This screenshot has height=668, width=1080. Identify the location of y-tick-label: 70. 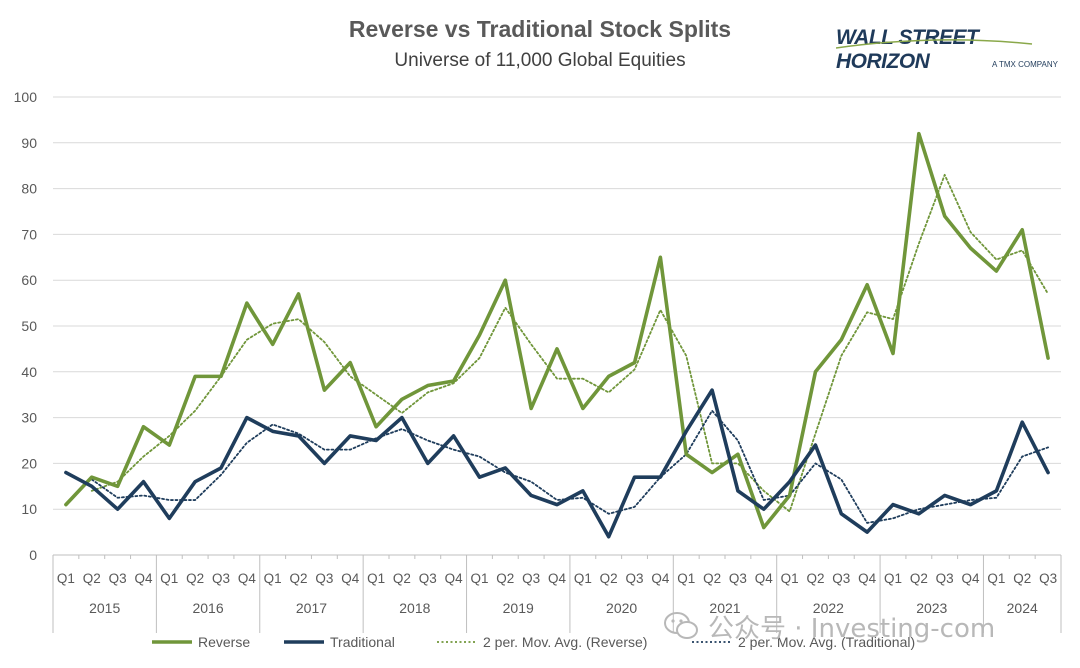
(29, 234).